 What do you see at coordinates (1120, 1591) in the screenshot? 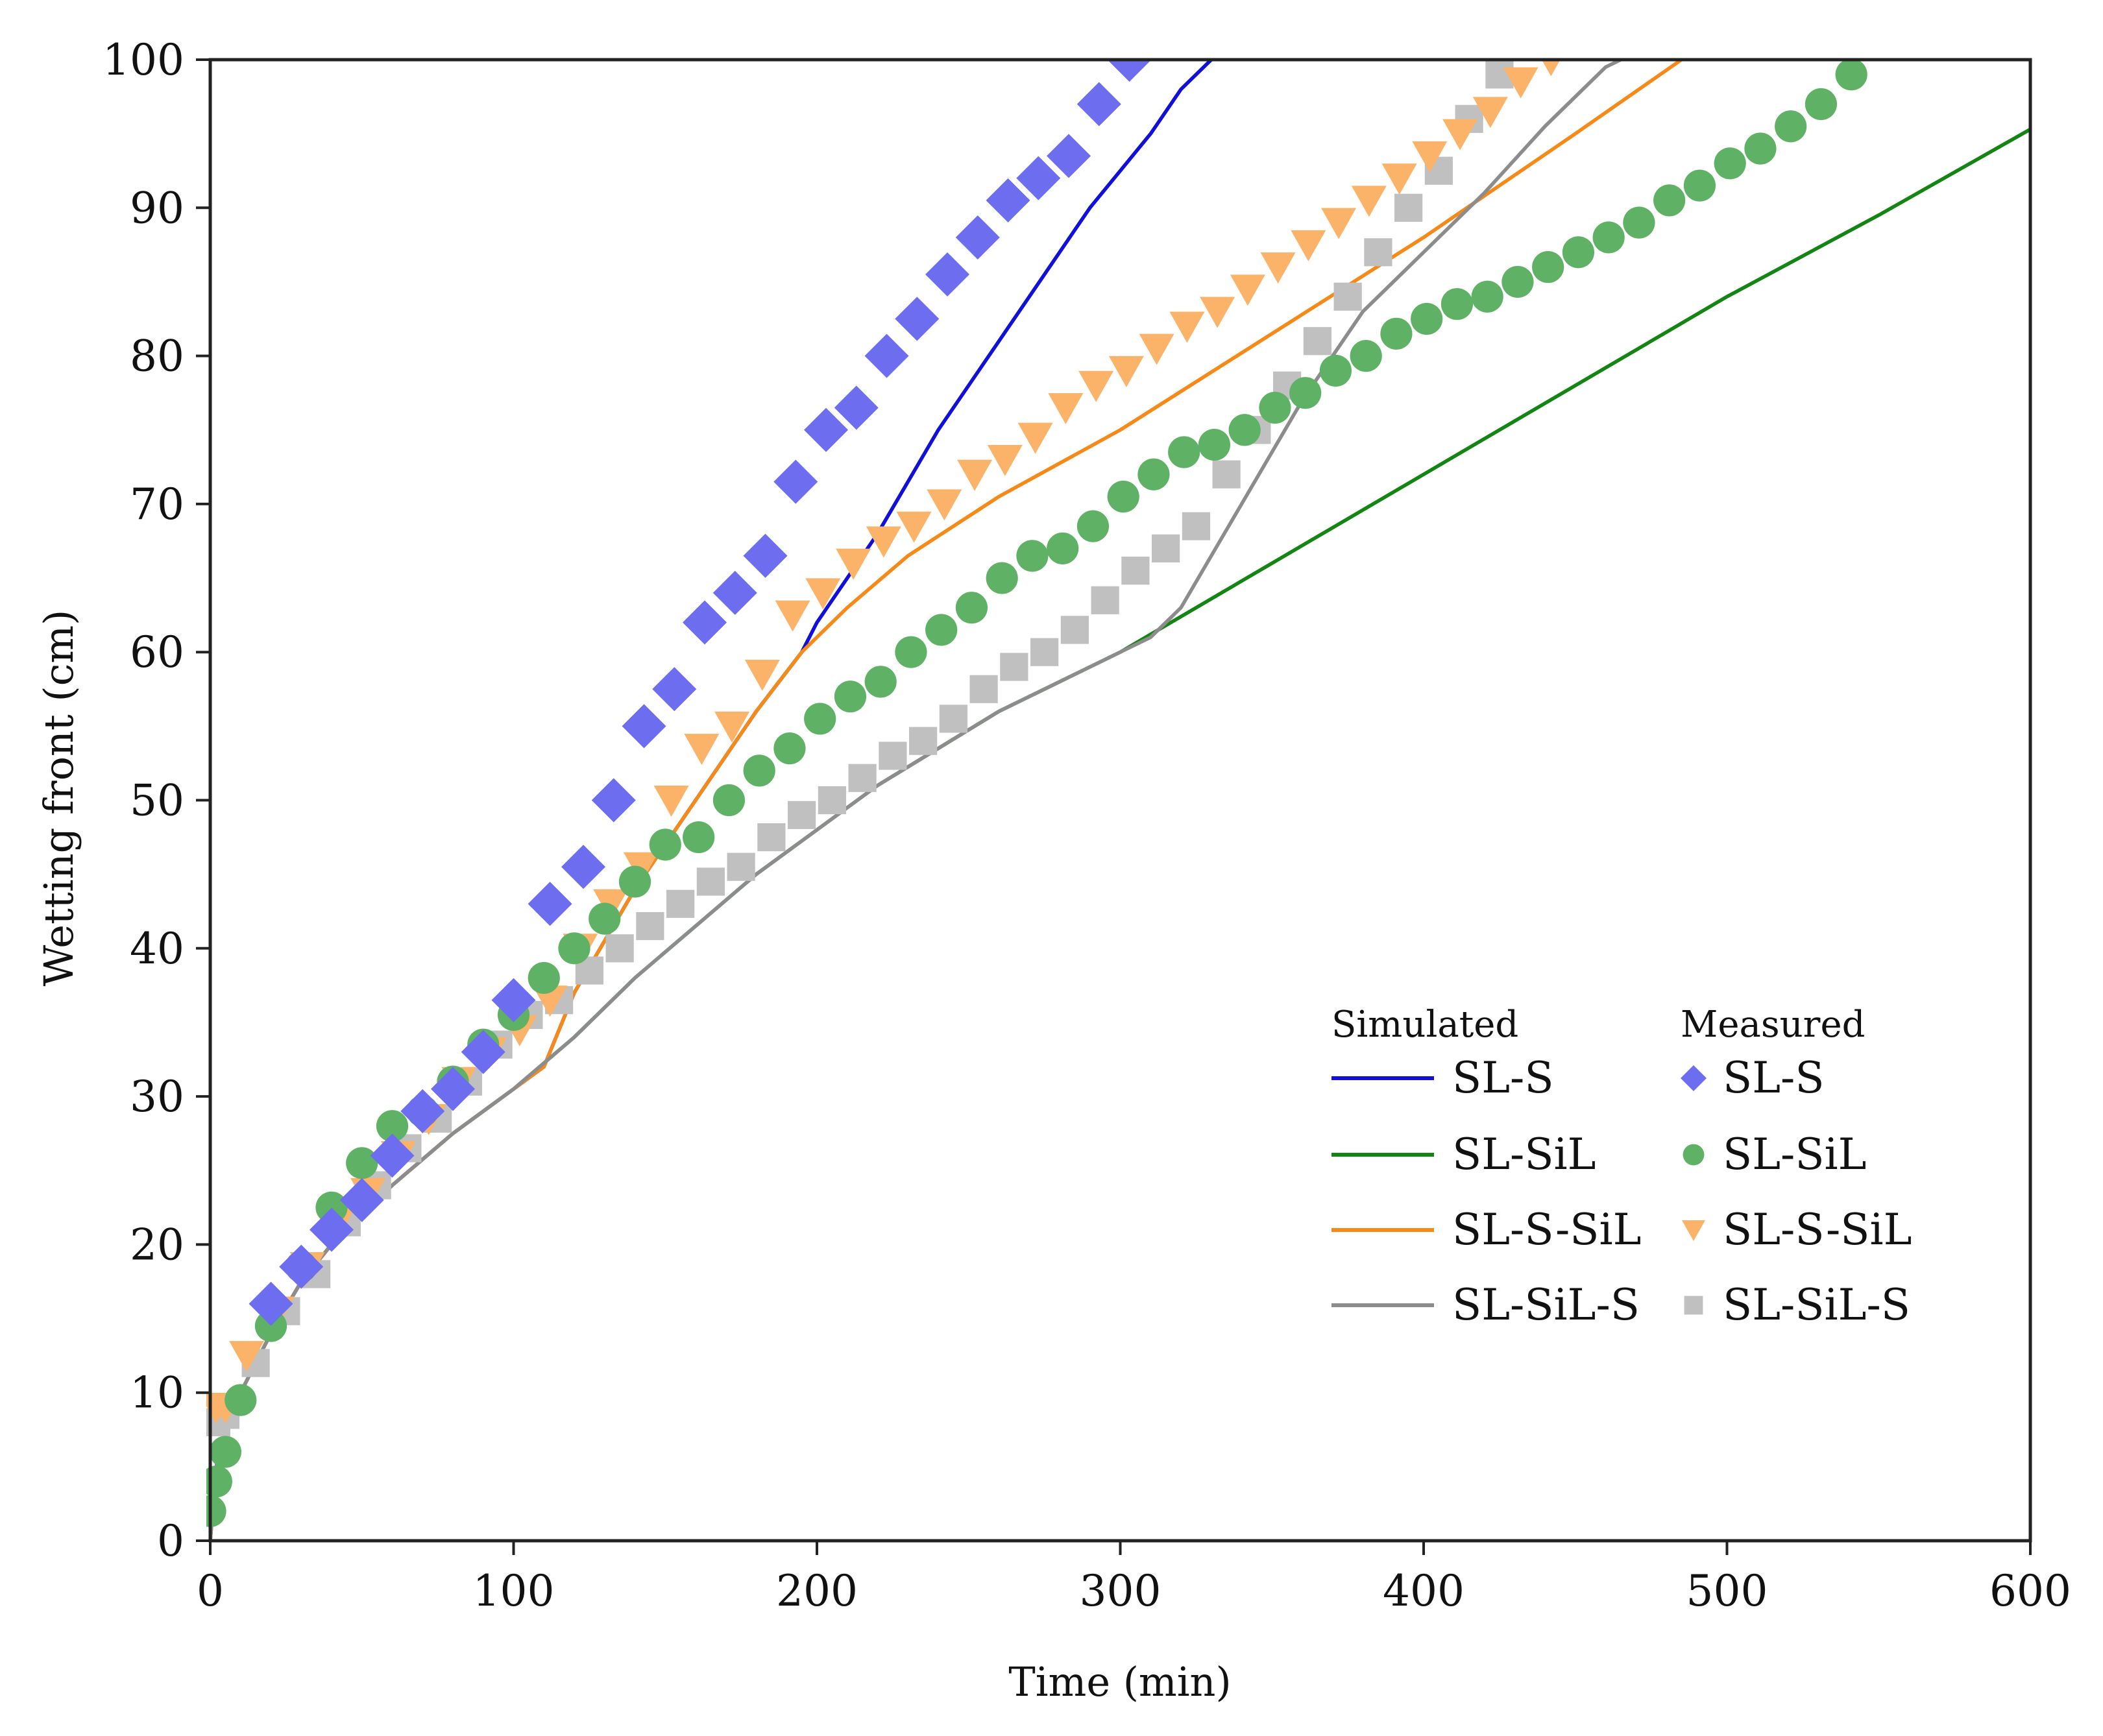
I see `x-tick-label: 300` at bounding box center [1120, 1591].